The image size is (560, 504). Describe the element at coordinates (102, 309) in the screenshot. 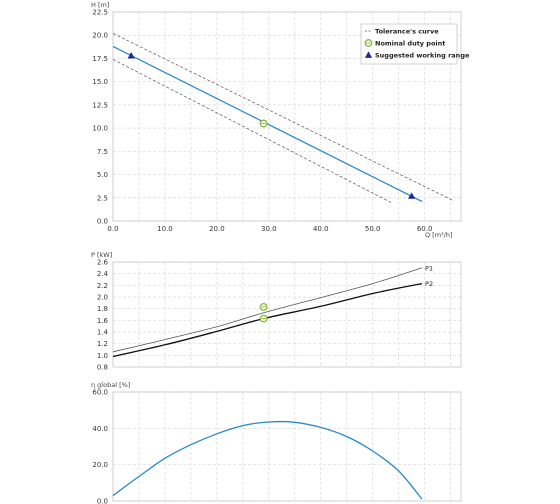

I see `y-tick-label: 1.8` at that location.